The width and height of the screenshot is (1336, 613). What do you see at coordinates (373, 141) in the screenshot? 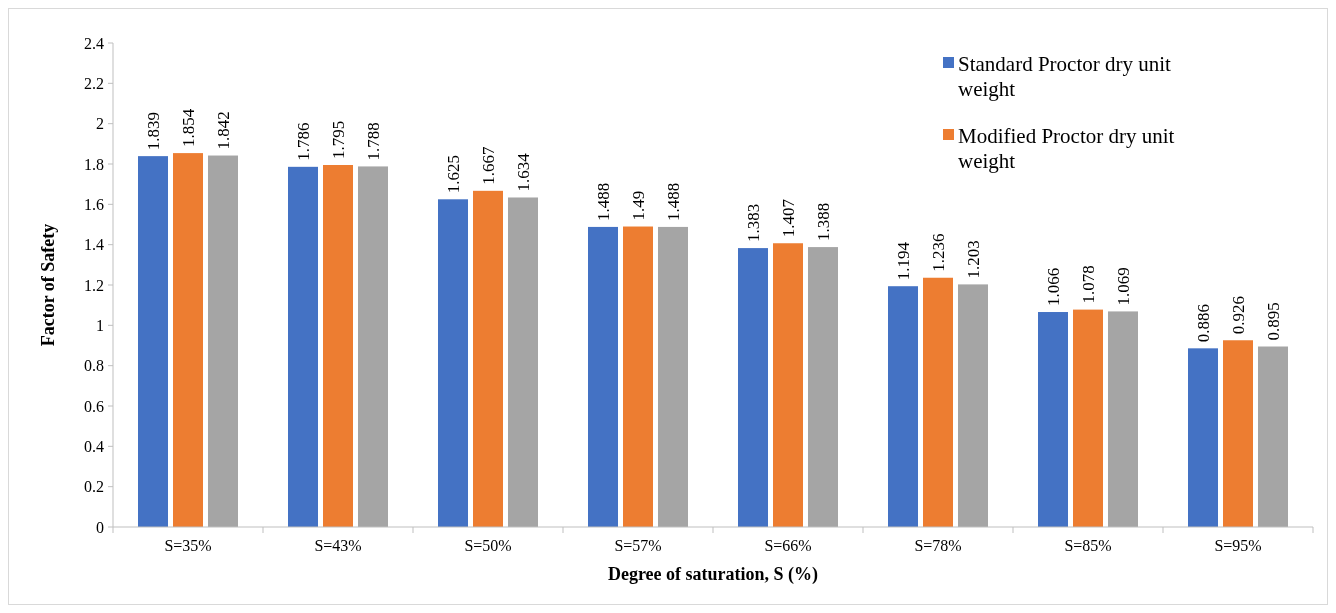
I see `data-label: 1.788` at bounding box center [373, 141].